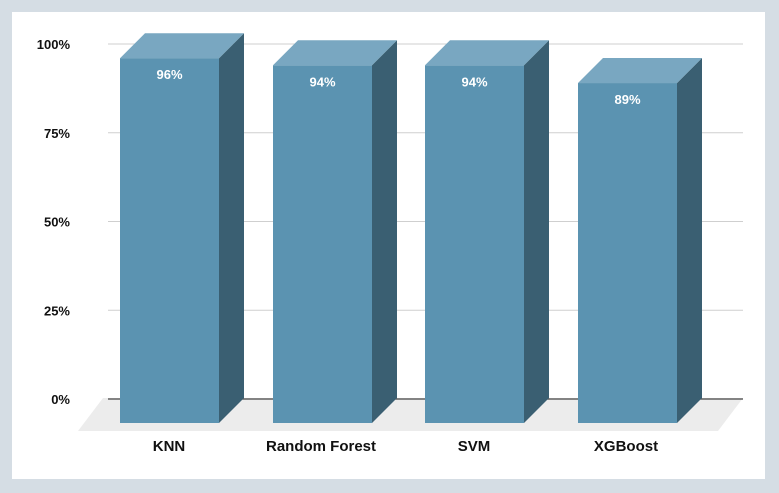 This screenshot has height=493, width=779. I want to click on y-tick-label: 25%, so click(57, 310).